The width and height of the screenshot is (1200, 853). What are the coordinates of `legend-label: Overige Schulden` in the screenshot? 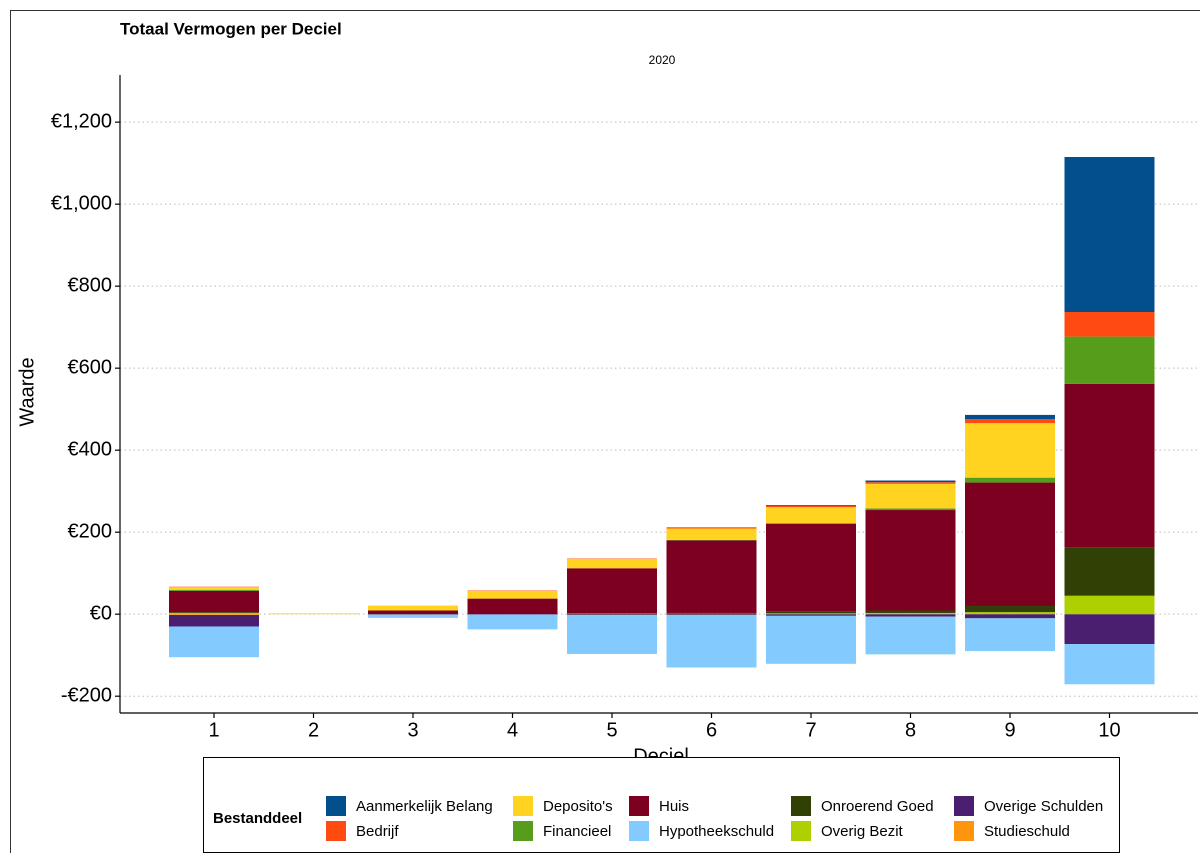 It's located at (1043, 806).